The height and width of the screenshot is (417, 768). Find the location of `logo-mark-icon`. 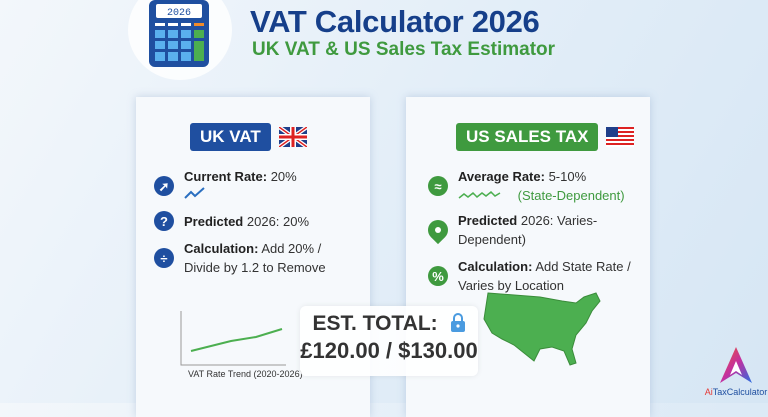

logo-mark-icon is located at coordinates (736, 365).